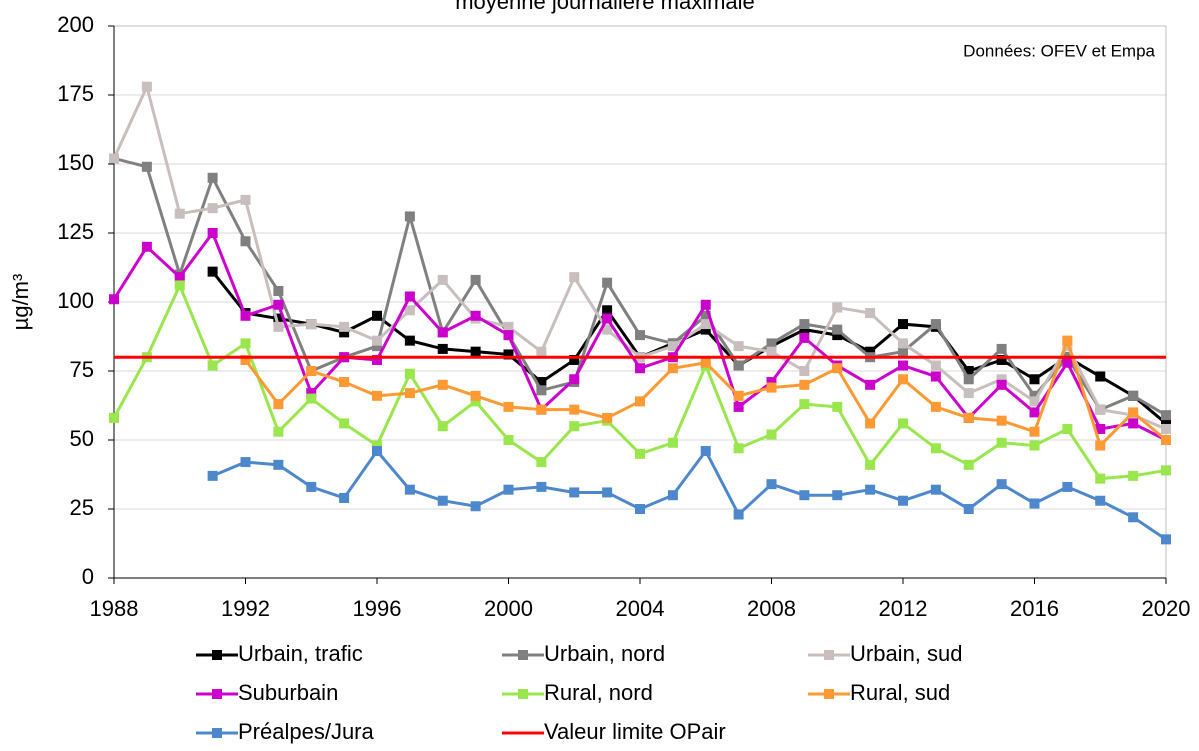 The width and height of the screenshot is (1199, 751). What do you see at coordinates (903, 608) in the screenshot?
I see `x-tick-label: 2012` at bounding box center [903, 608].